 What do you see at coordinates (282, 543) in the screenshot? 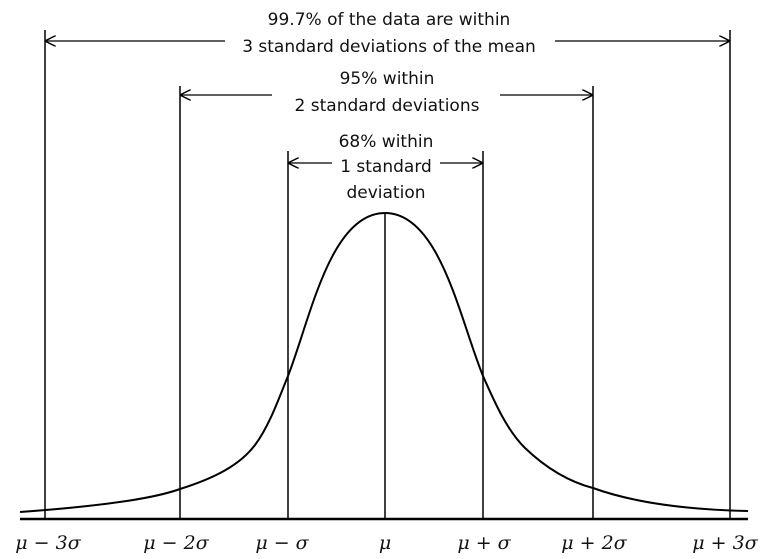
I see `tick-label-minus1: μ − σ` at bounding box center [282, 543].